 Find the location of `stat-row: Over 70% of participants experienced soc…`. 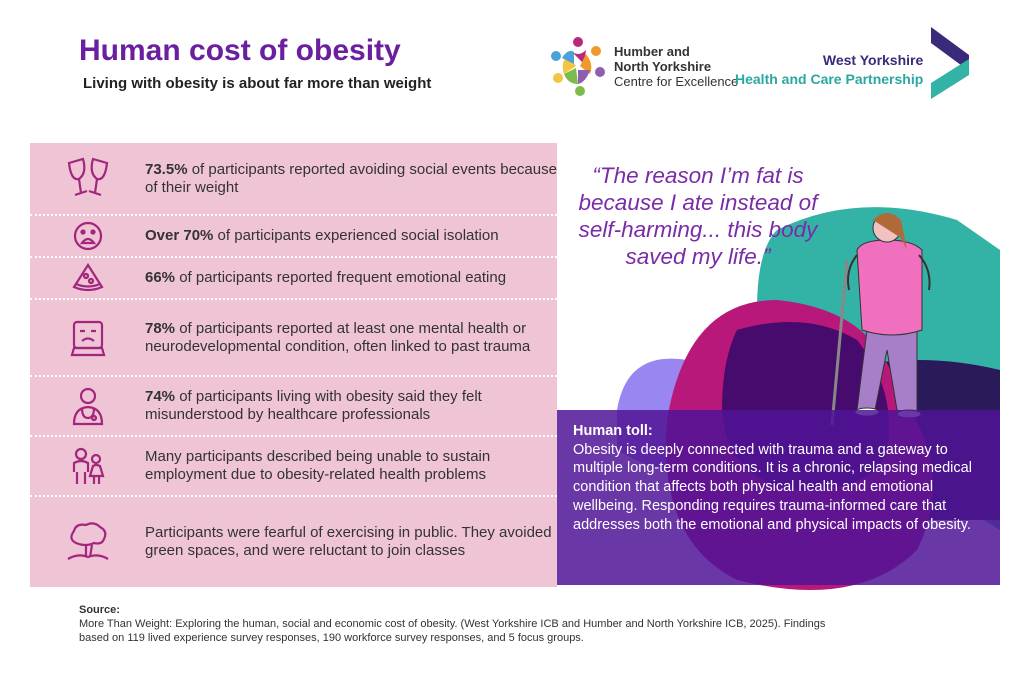

stat-row: Over 70% of participants experienced soc… is located at coordinates (293, 237).